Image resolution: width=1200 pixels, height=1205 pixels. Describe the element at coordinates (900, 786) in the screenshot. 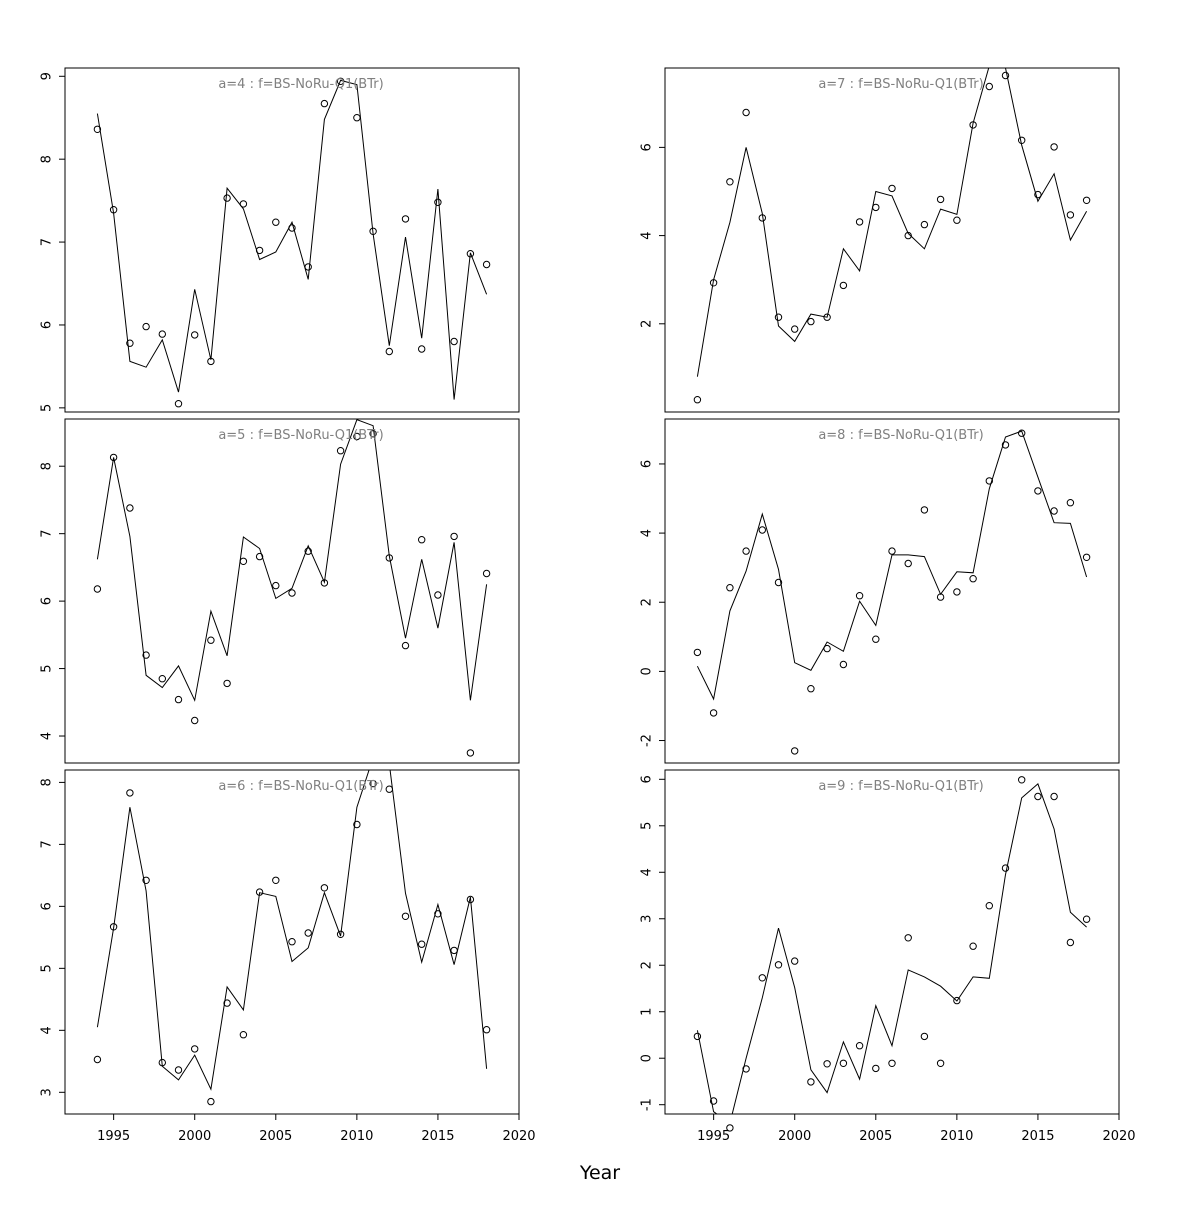

I see `panel-title: a=9 : f=BS-NoRu-Q1(BTr)` at that location.